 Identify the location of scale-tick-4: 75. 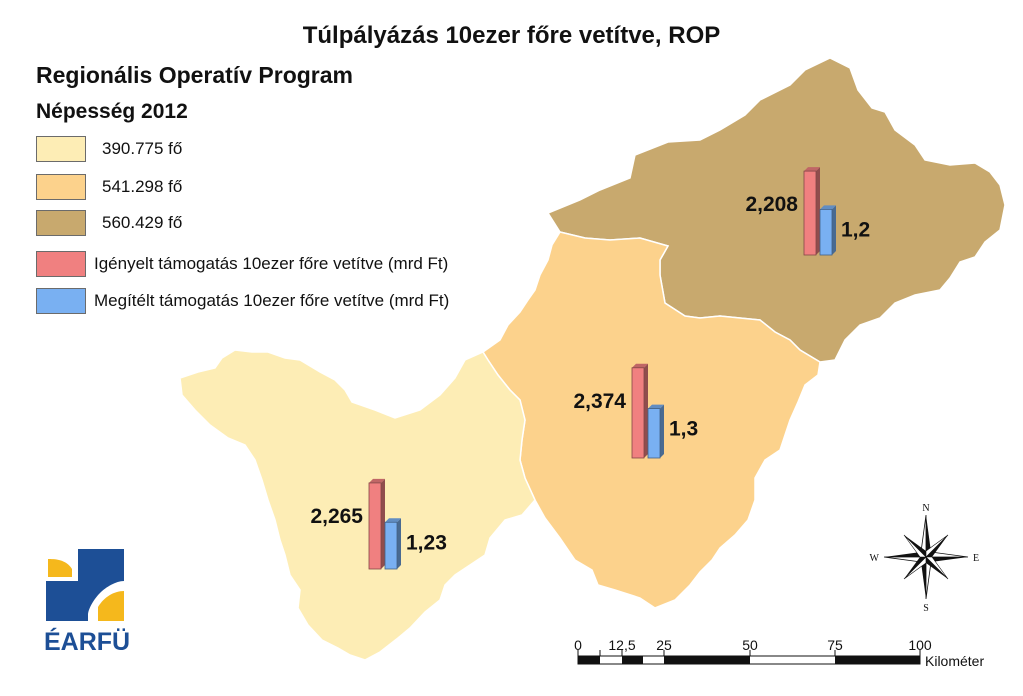
(835, 645).